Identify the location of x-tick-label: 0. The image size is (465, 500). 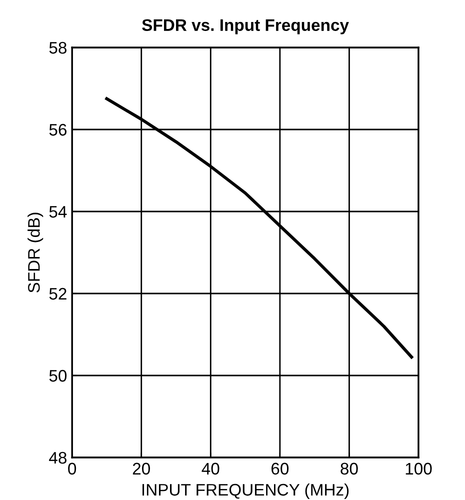
(72, 468).